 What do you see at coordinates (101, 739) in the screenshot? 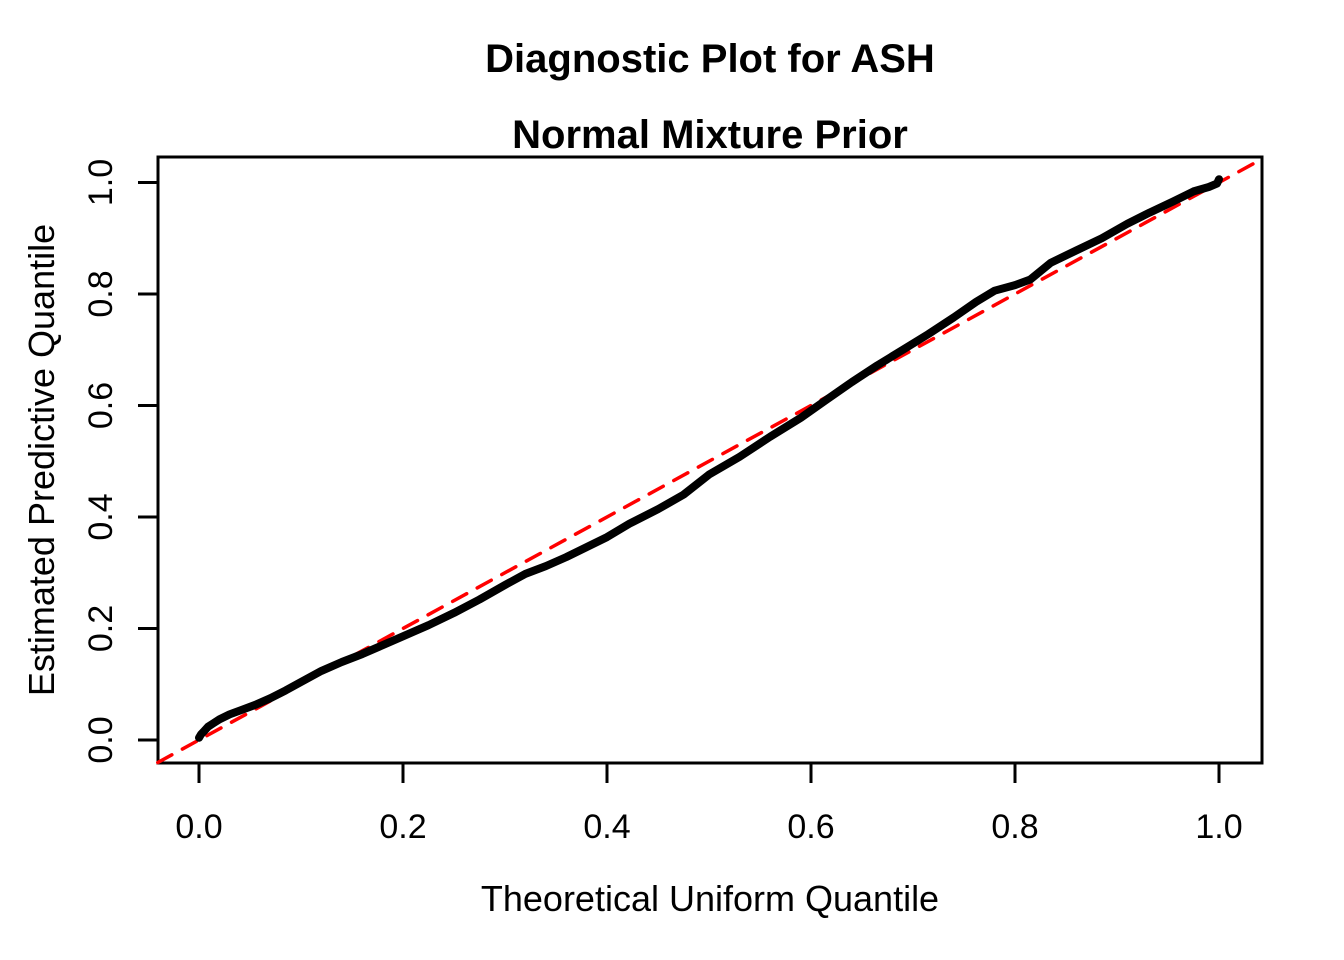
I see `y-axis-tick-label: 0.0` at bounding box center [101, 739].